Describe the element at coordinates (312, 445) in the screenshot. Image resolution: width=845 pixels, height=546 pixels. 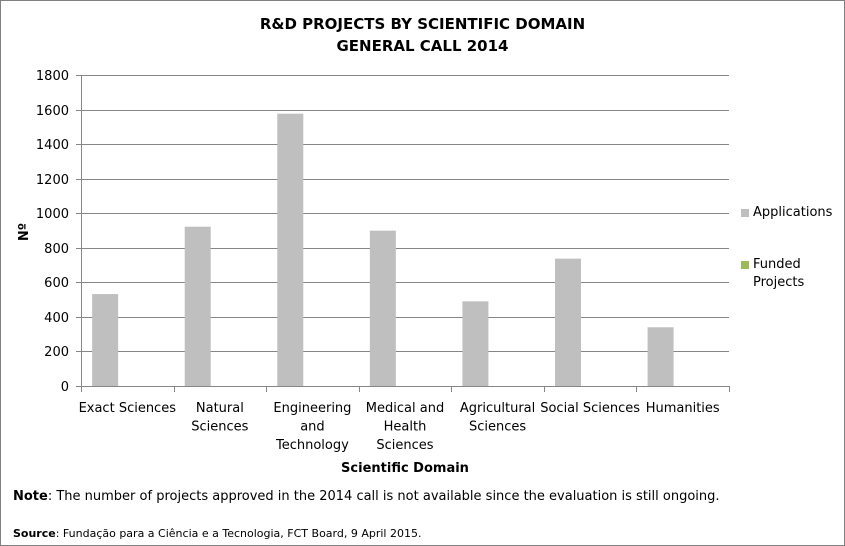
I see `x-tick-label: Technology` at that location.